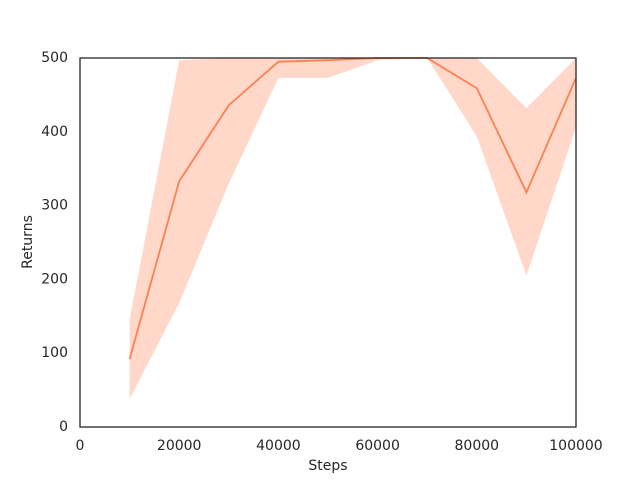  I want to click on x-tick-label: 20000, so click(179, 446).